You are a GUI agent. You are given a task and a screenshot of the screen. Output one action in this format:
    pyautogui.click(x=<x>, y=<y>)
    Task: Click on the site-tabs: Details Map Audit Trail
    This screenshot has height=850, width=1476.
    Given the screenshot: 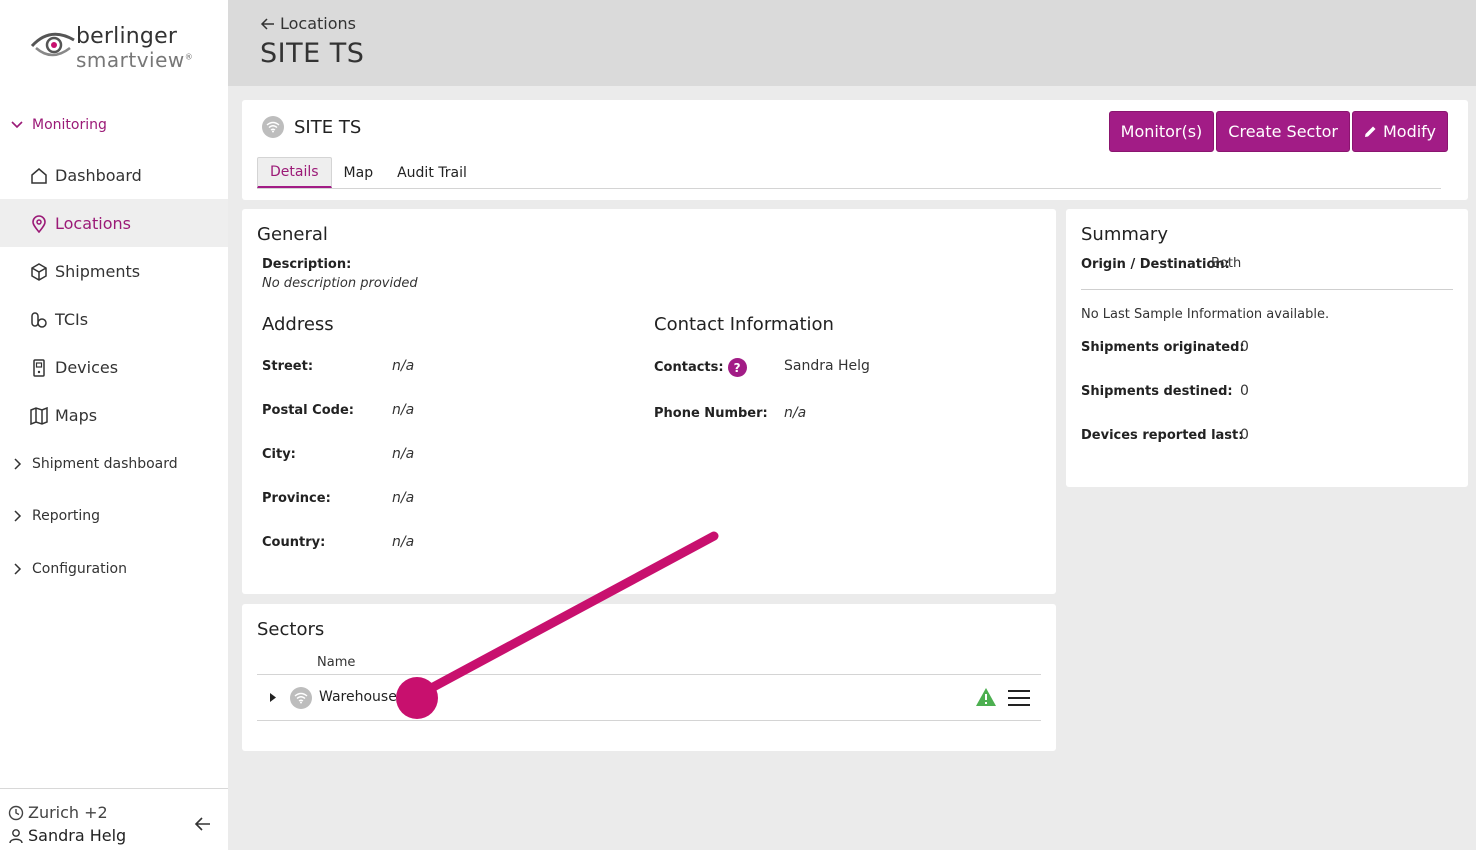 What is the action you would take?
    pyautogui.click(x=849, y=173)
    